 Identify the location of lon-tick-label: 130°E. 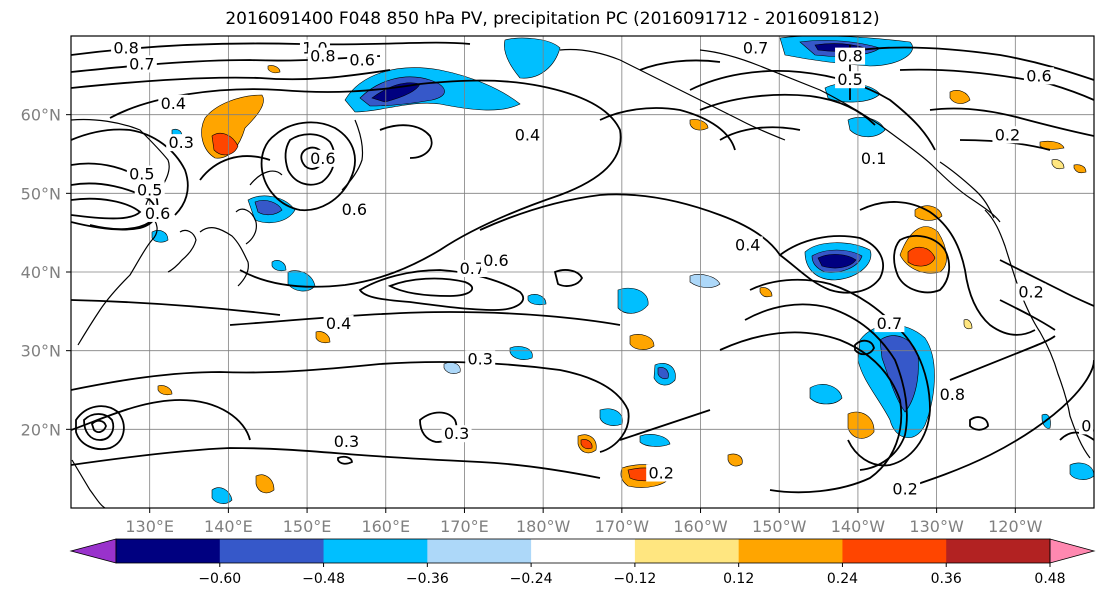
(149, 526).